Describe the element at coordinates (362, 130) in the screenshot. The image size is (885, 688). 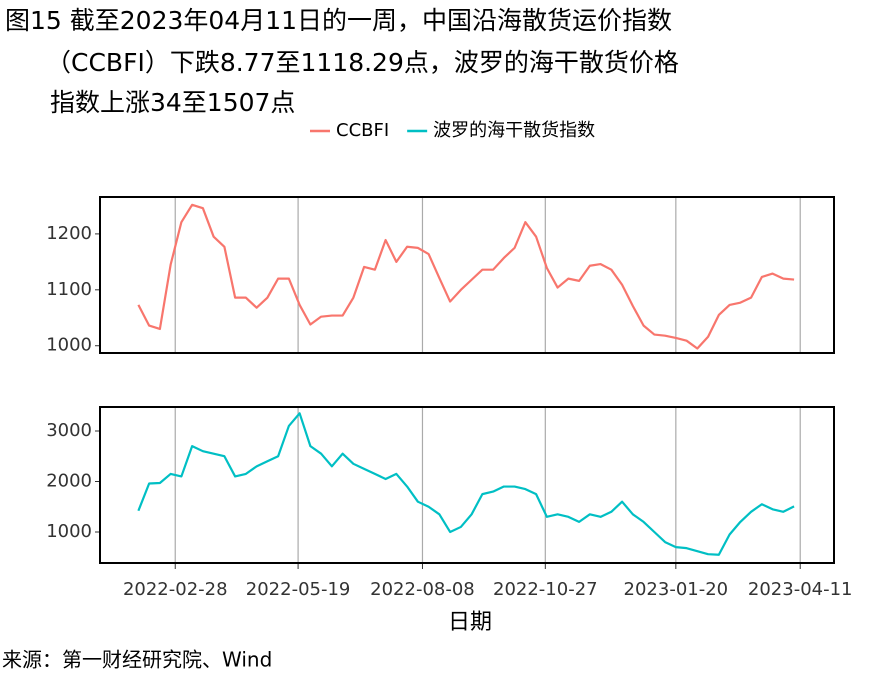
I see `legend-label: CCBFI` at that location.